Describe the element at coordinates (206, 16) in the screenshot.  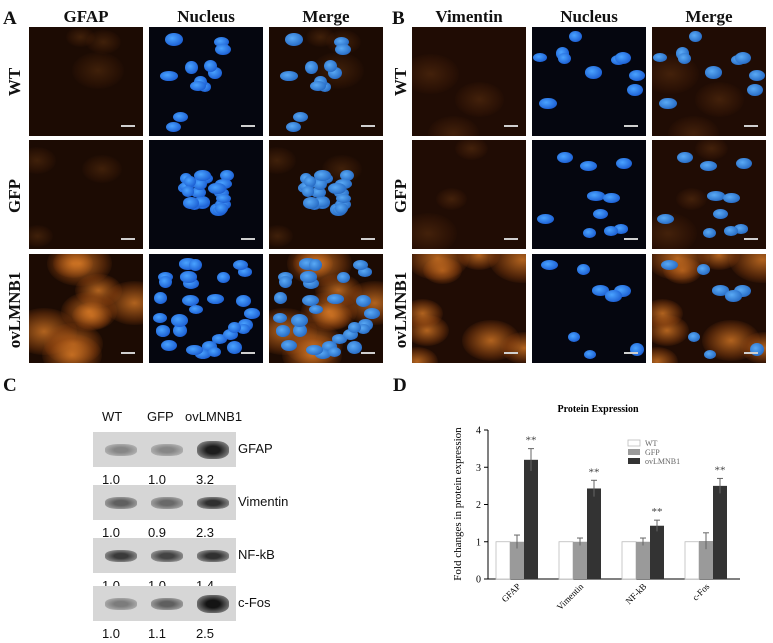
I see `panel-a-col-nucleus: Nucleus` at that location.